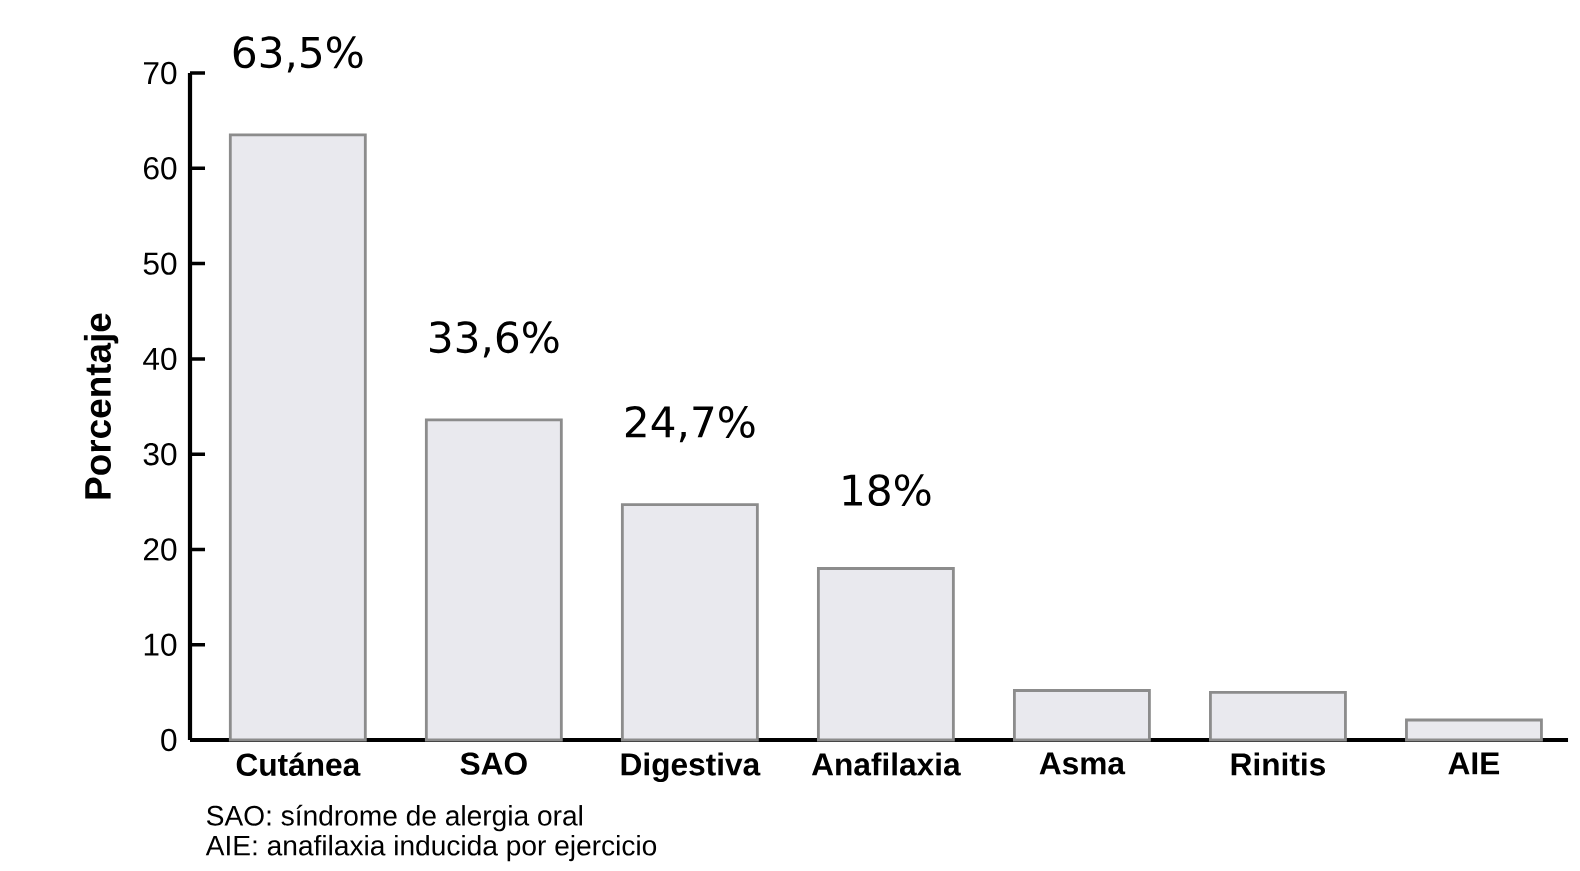  I want to click on data-label: 18%, so click(887, 490).